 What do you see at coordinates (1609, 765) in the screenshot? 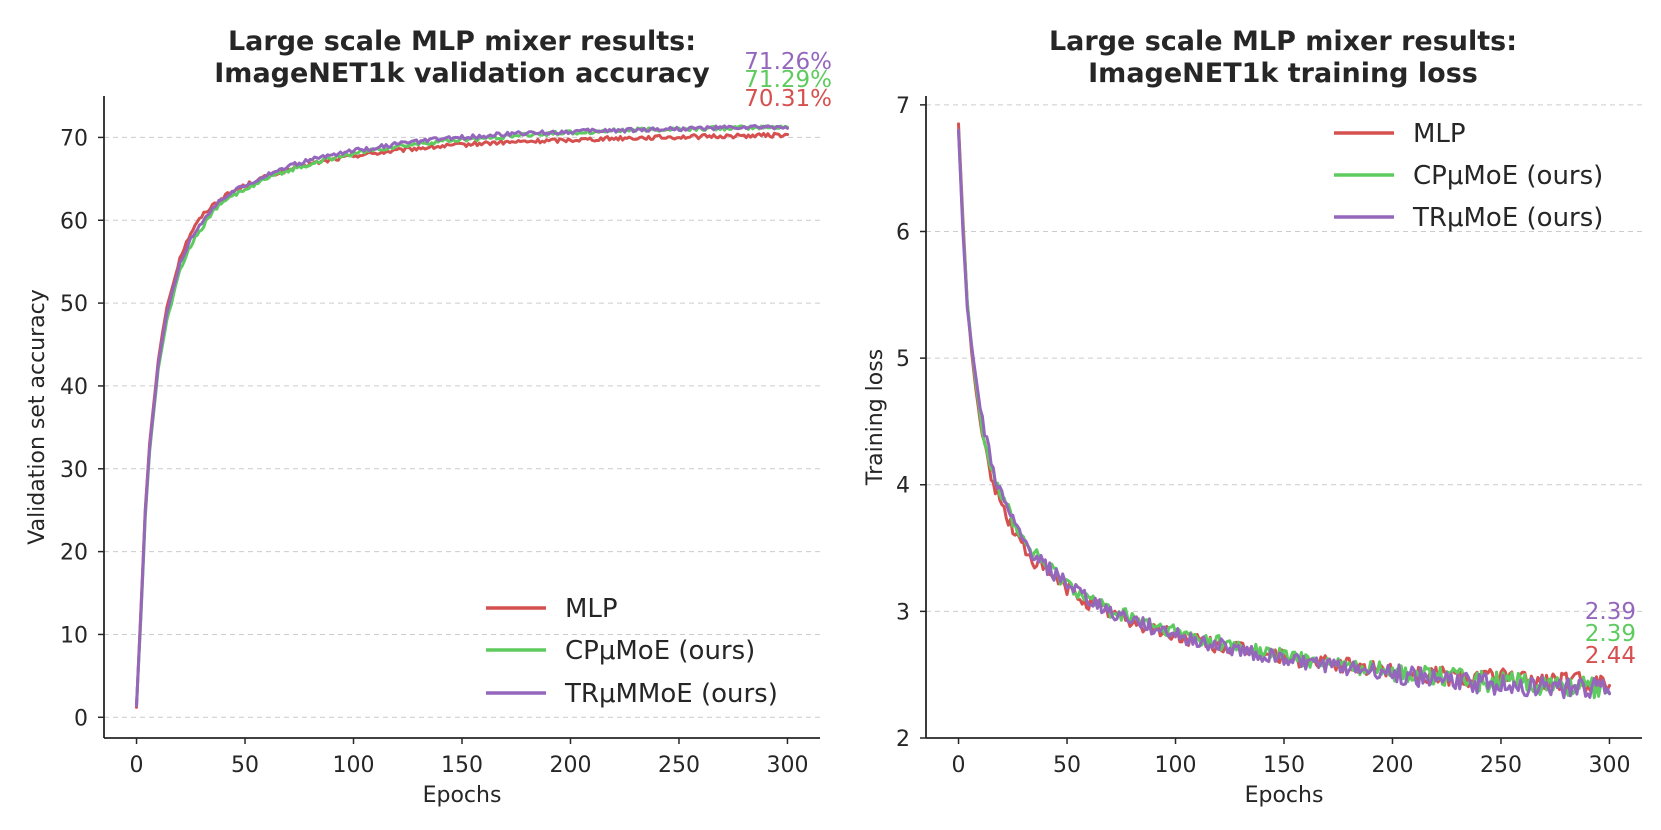
I see `loss-xtick-label-300: 300` at bounding box center [1609, 765].